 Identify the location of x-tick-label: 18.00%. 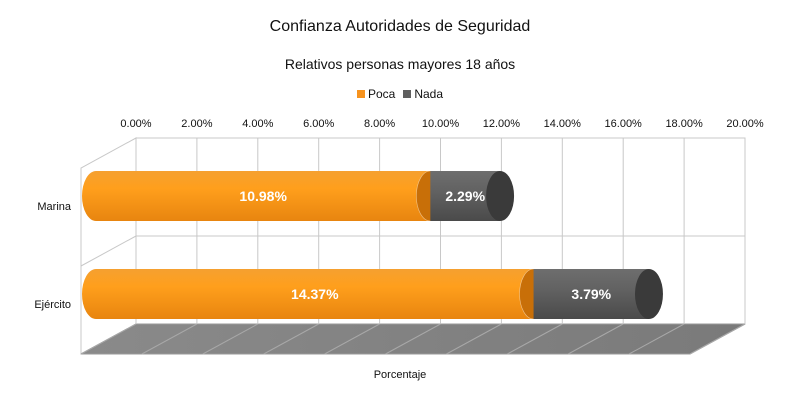
(684, 124).